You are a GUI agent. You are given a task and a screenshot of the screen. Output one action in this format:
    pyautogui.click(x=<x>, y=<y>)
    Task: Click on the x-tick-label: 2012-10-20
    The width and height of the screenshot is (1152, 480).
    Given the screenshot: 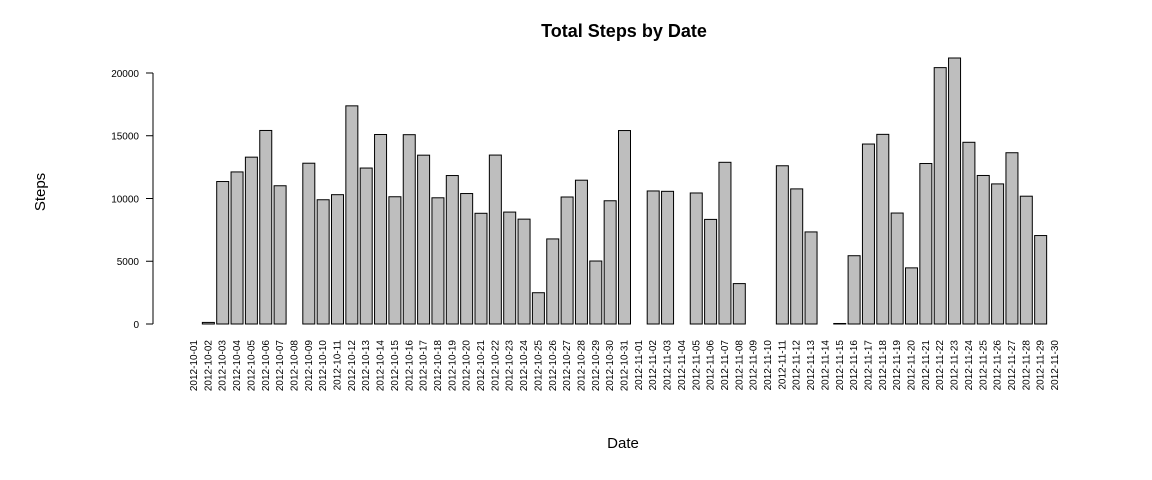 What is the action you would take?
    pyautogui.click(x=467, y=366)
    